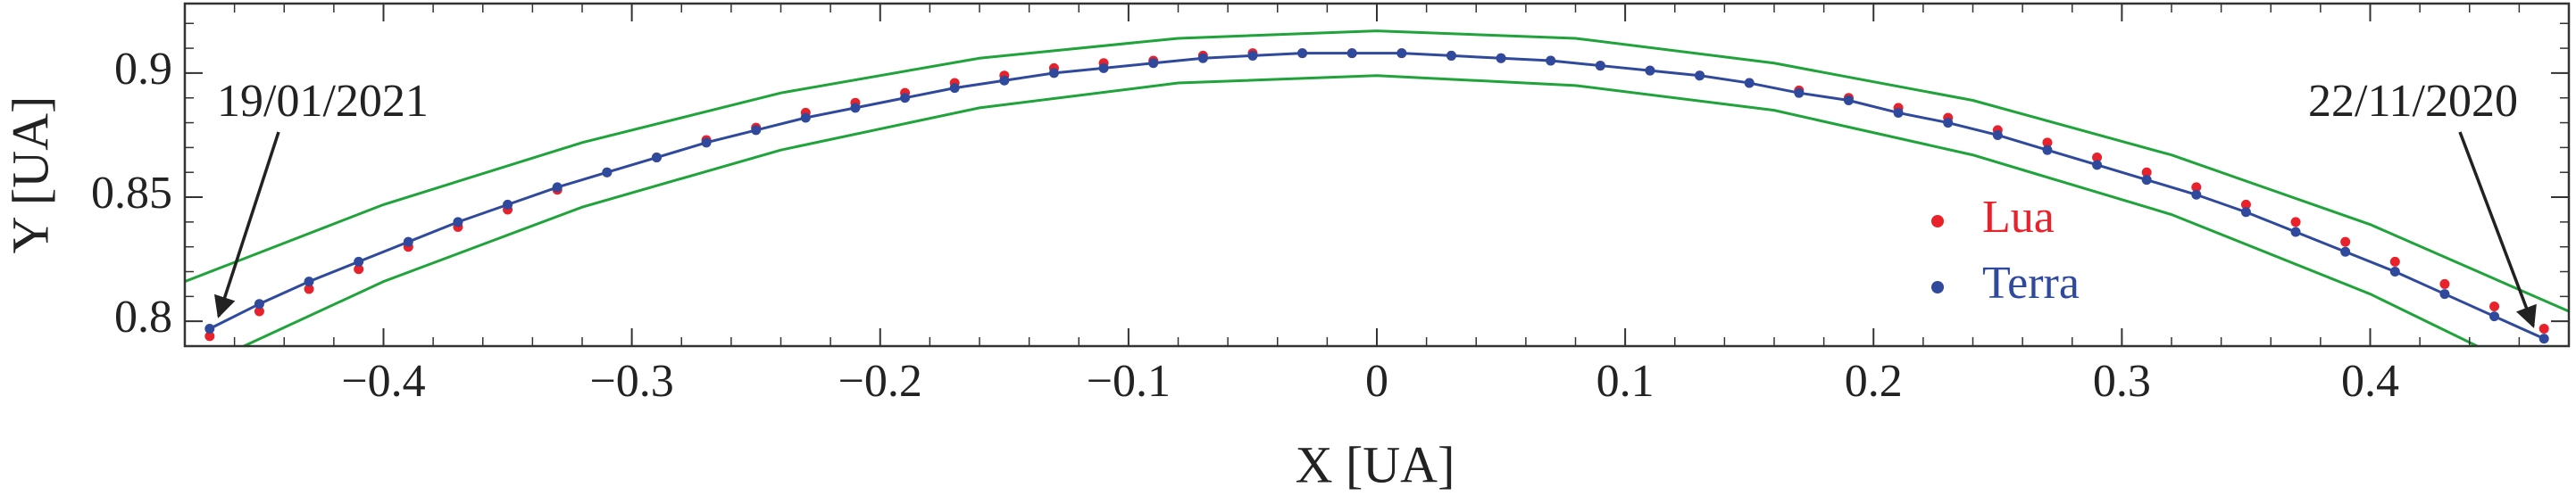 The image size is (2576, 504). What do you see at coordinates (1375, 464) in the screenshot?
I see `x-axis-label: X [UA]` at bounding box center [1375, 464].